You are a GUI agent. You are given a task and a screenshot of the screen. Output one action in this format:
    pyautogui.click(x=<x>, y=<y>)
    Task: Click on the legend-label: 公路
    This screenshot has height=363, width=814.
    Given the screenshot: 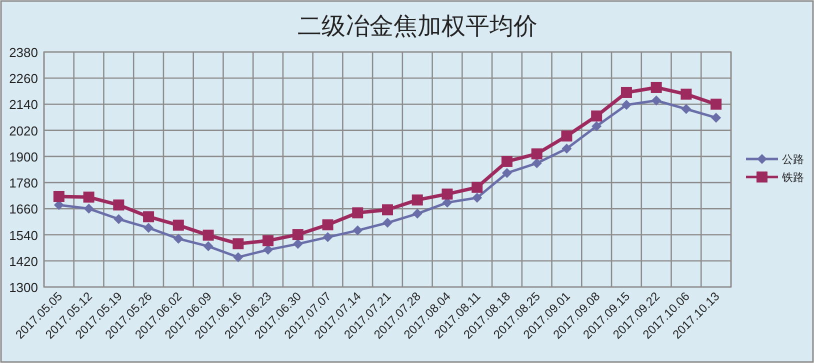 What is the action you would take?
    pyautogui.click(x=793, y=160)
    